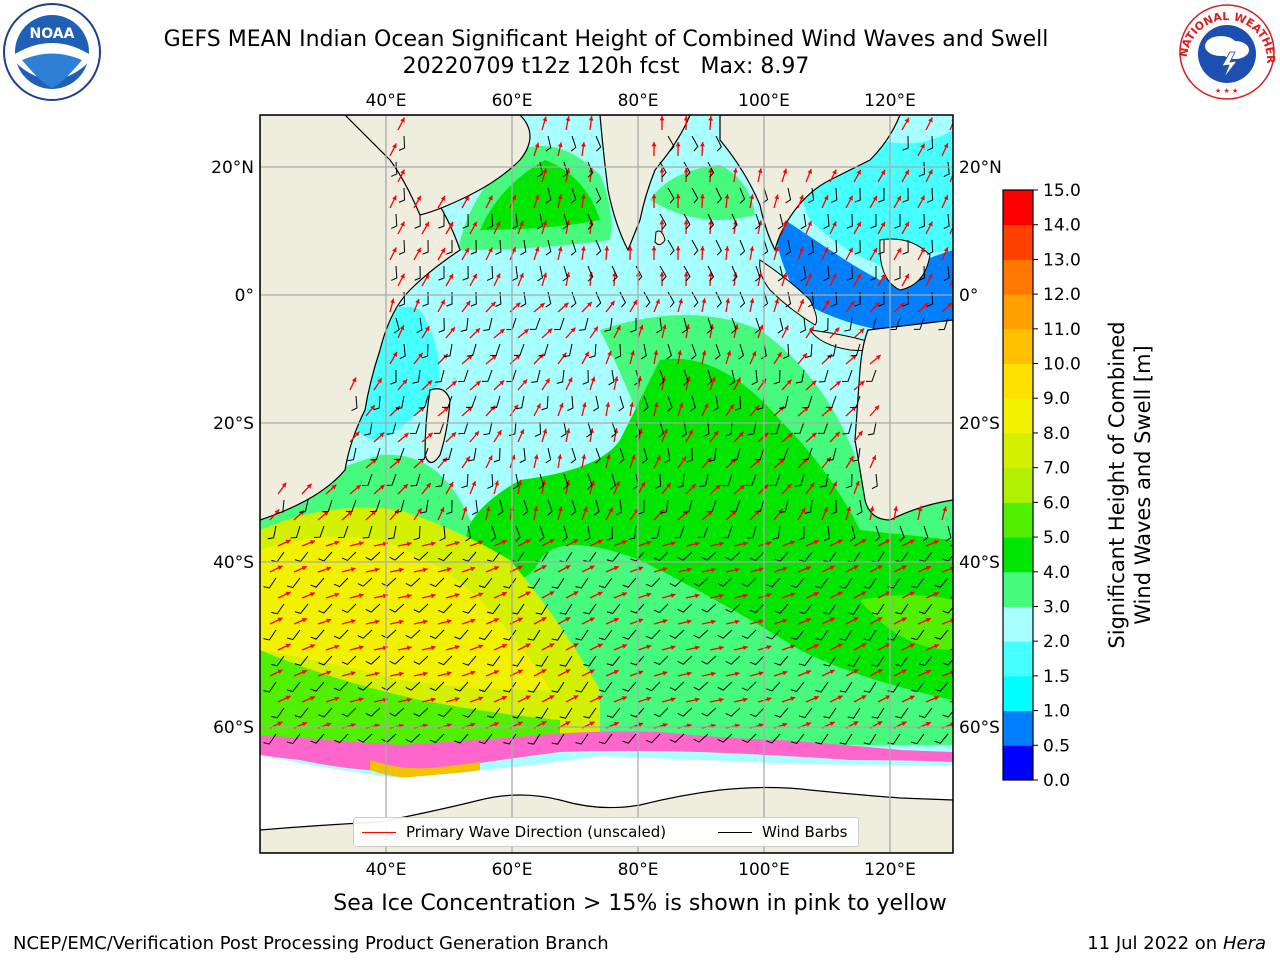  What do you see at coordinates (233, 728) in the screenshot?
I see `left-lat-label: 60°S` at bounding box center [233, 728].